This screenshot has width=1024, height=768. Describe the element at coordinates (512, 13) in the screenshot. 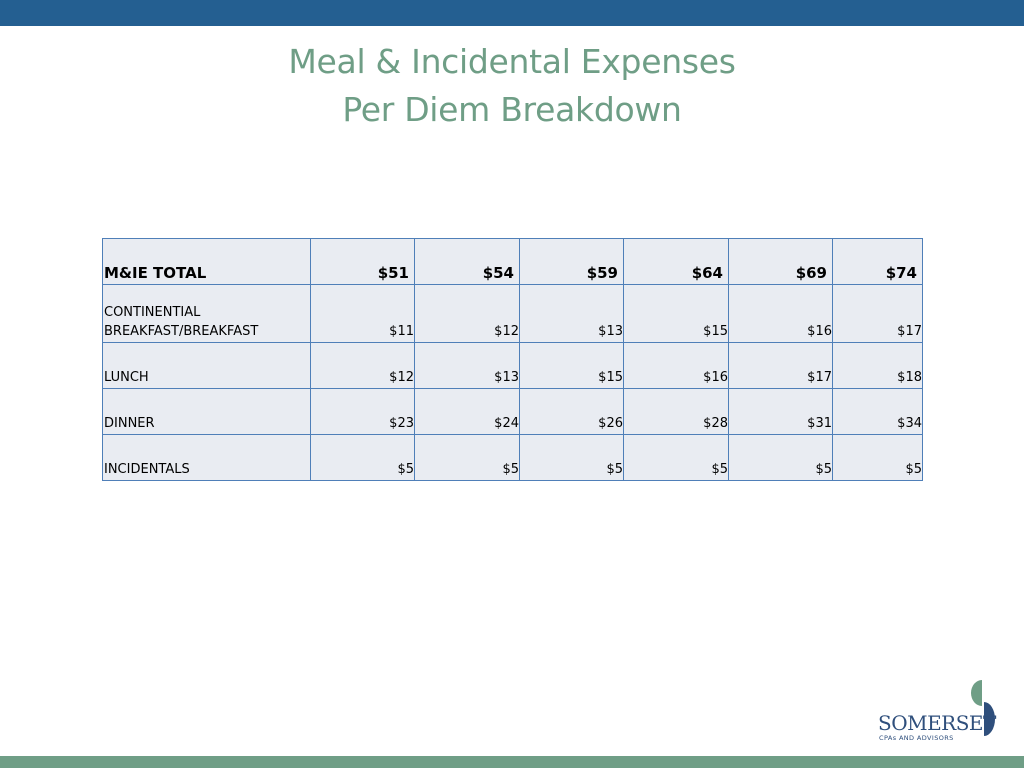

I see `top-header-band` at that location.